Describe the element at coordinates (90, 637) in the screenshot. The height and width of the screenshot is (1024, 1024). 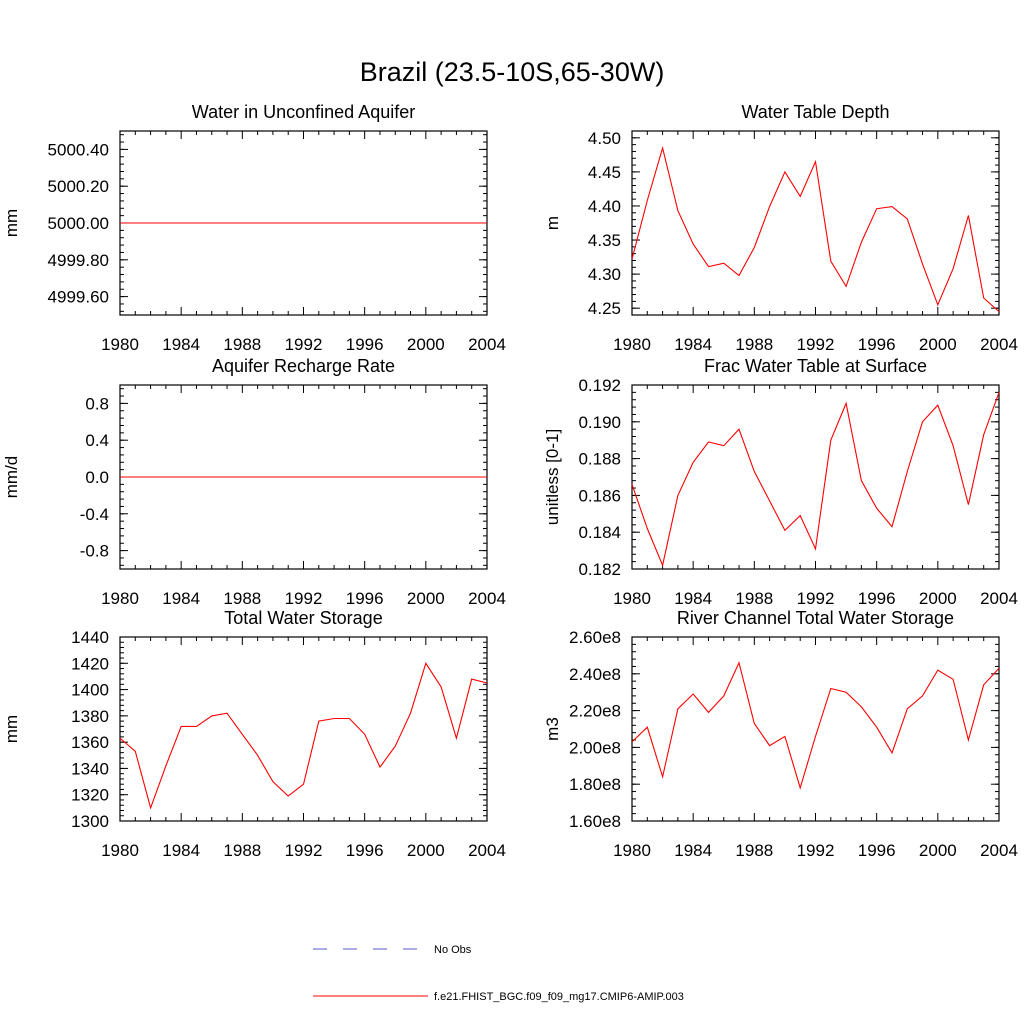
I see `y-tick-label: 1440` at that location.